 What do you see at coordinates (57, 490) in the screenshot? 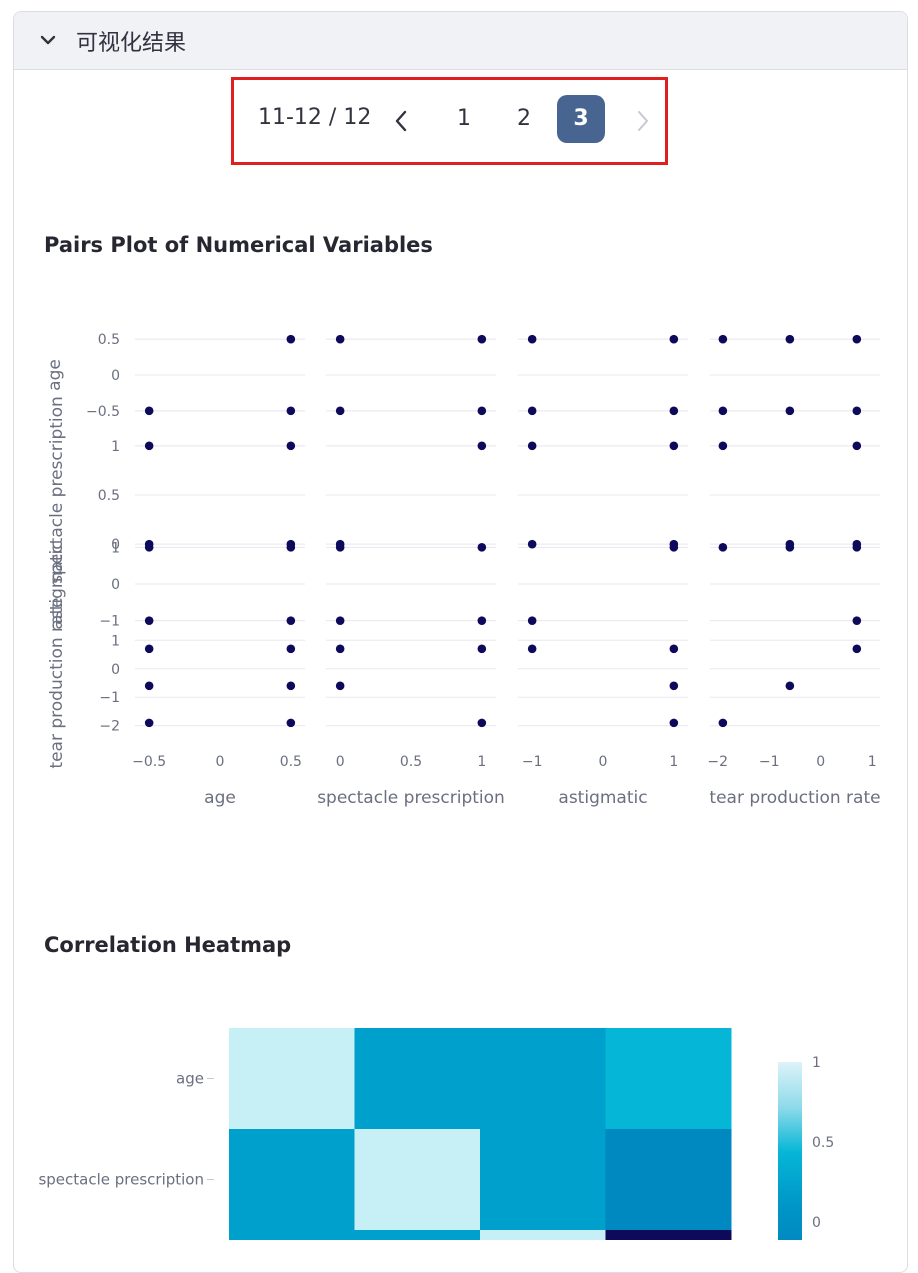
I see `y-axis-title: spectacle prescription` at bounding box center [57, 490].